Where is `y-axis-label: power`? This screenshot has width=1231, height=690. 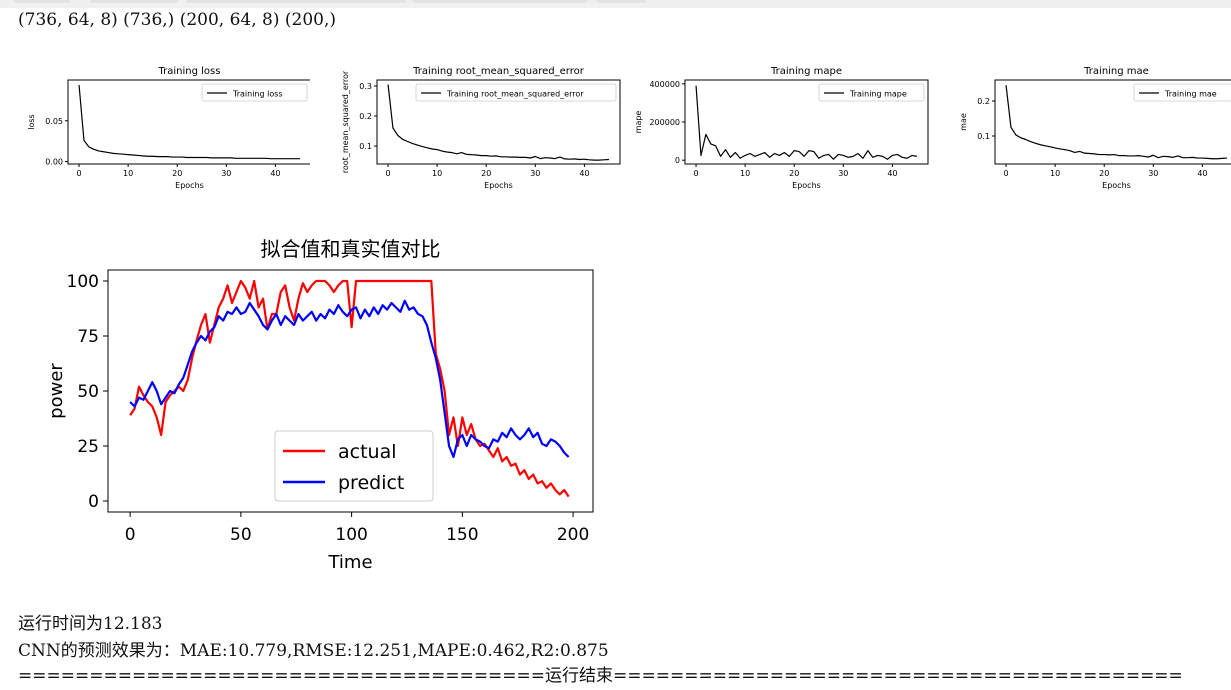 y-axis-label: power is located at coordinates (56, 391).